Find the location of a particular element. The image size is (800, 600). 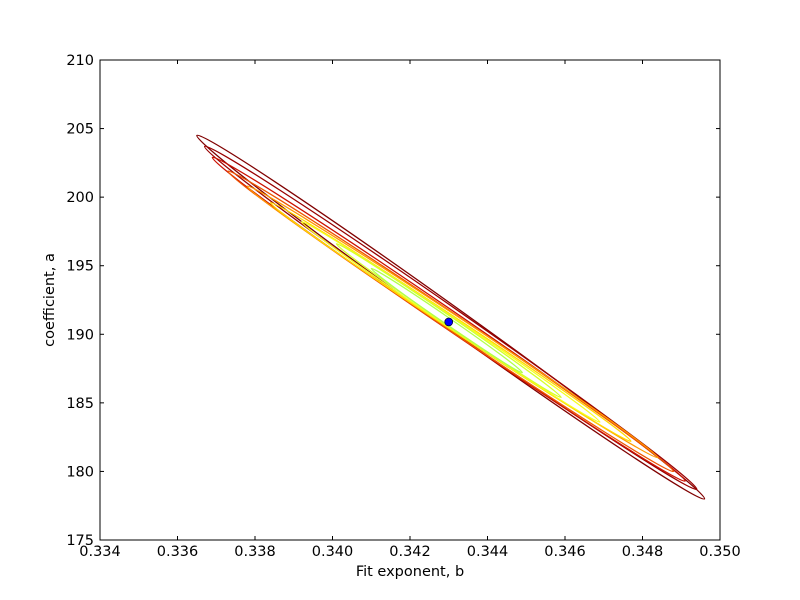

y-tick-label: 195 is located at coordinates (80, 267).